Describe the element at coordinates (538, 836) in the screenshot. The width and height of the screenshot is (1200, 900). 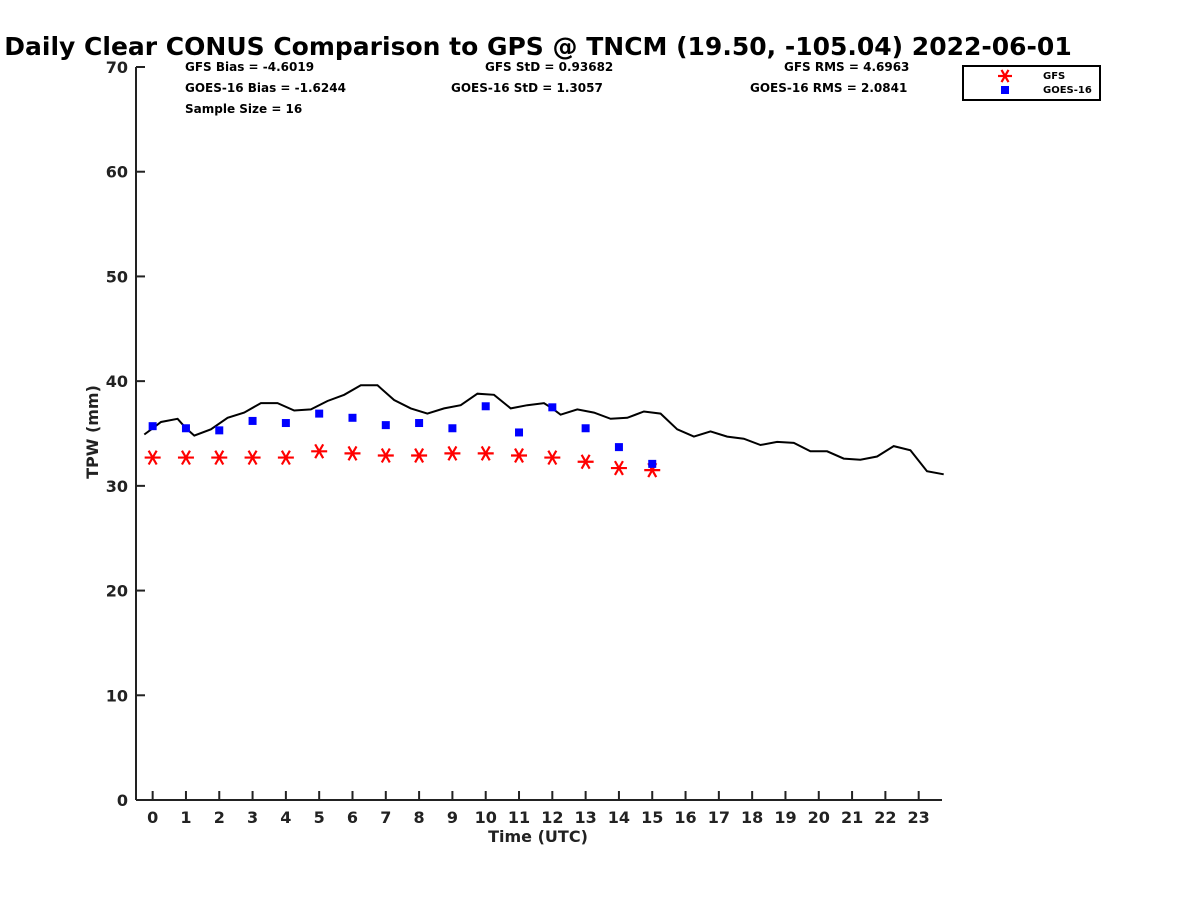
I see `x-axis-label: Time (UTC)` at that location.